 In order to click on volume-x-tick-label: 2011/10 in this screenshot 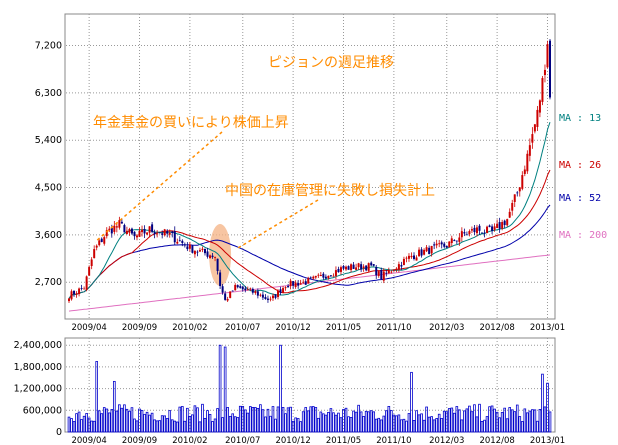, I will do `click(393, 440)`.